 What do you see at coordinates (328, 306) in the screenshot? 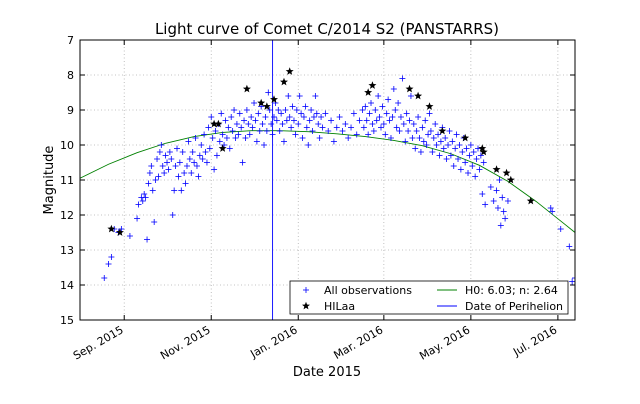
I see `legend-entry: HILaa` at bounding box center [328, 306].